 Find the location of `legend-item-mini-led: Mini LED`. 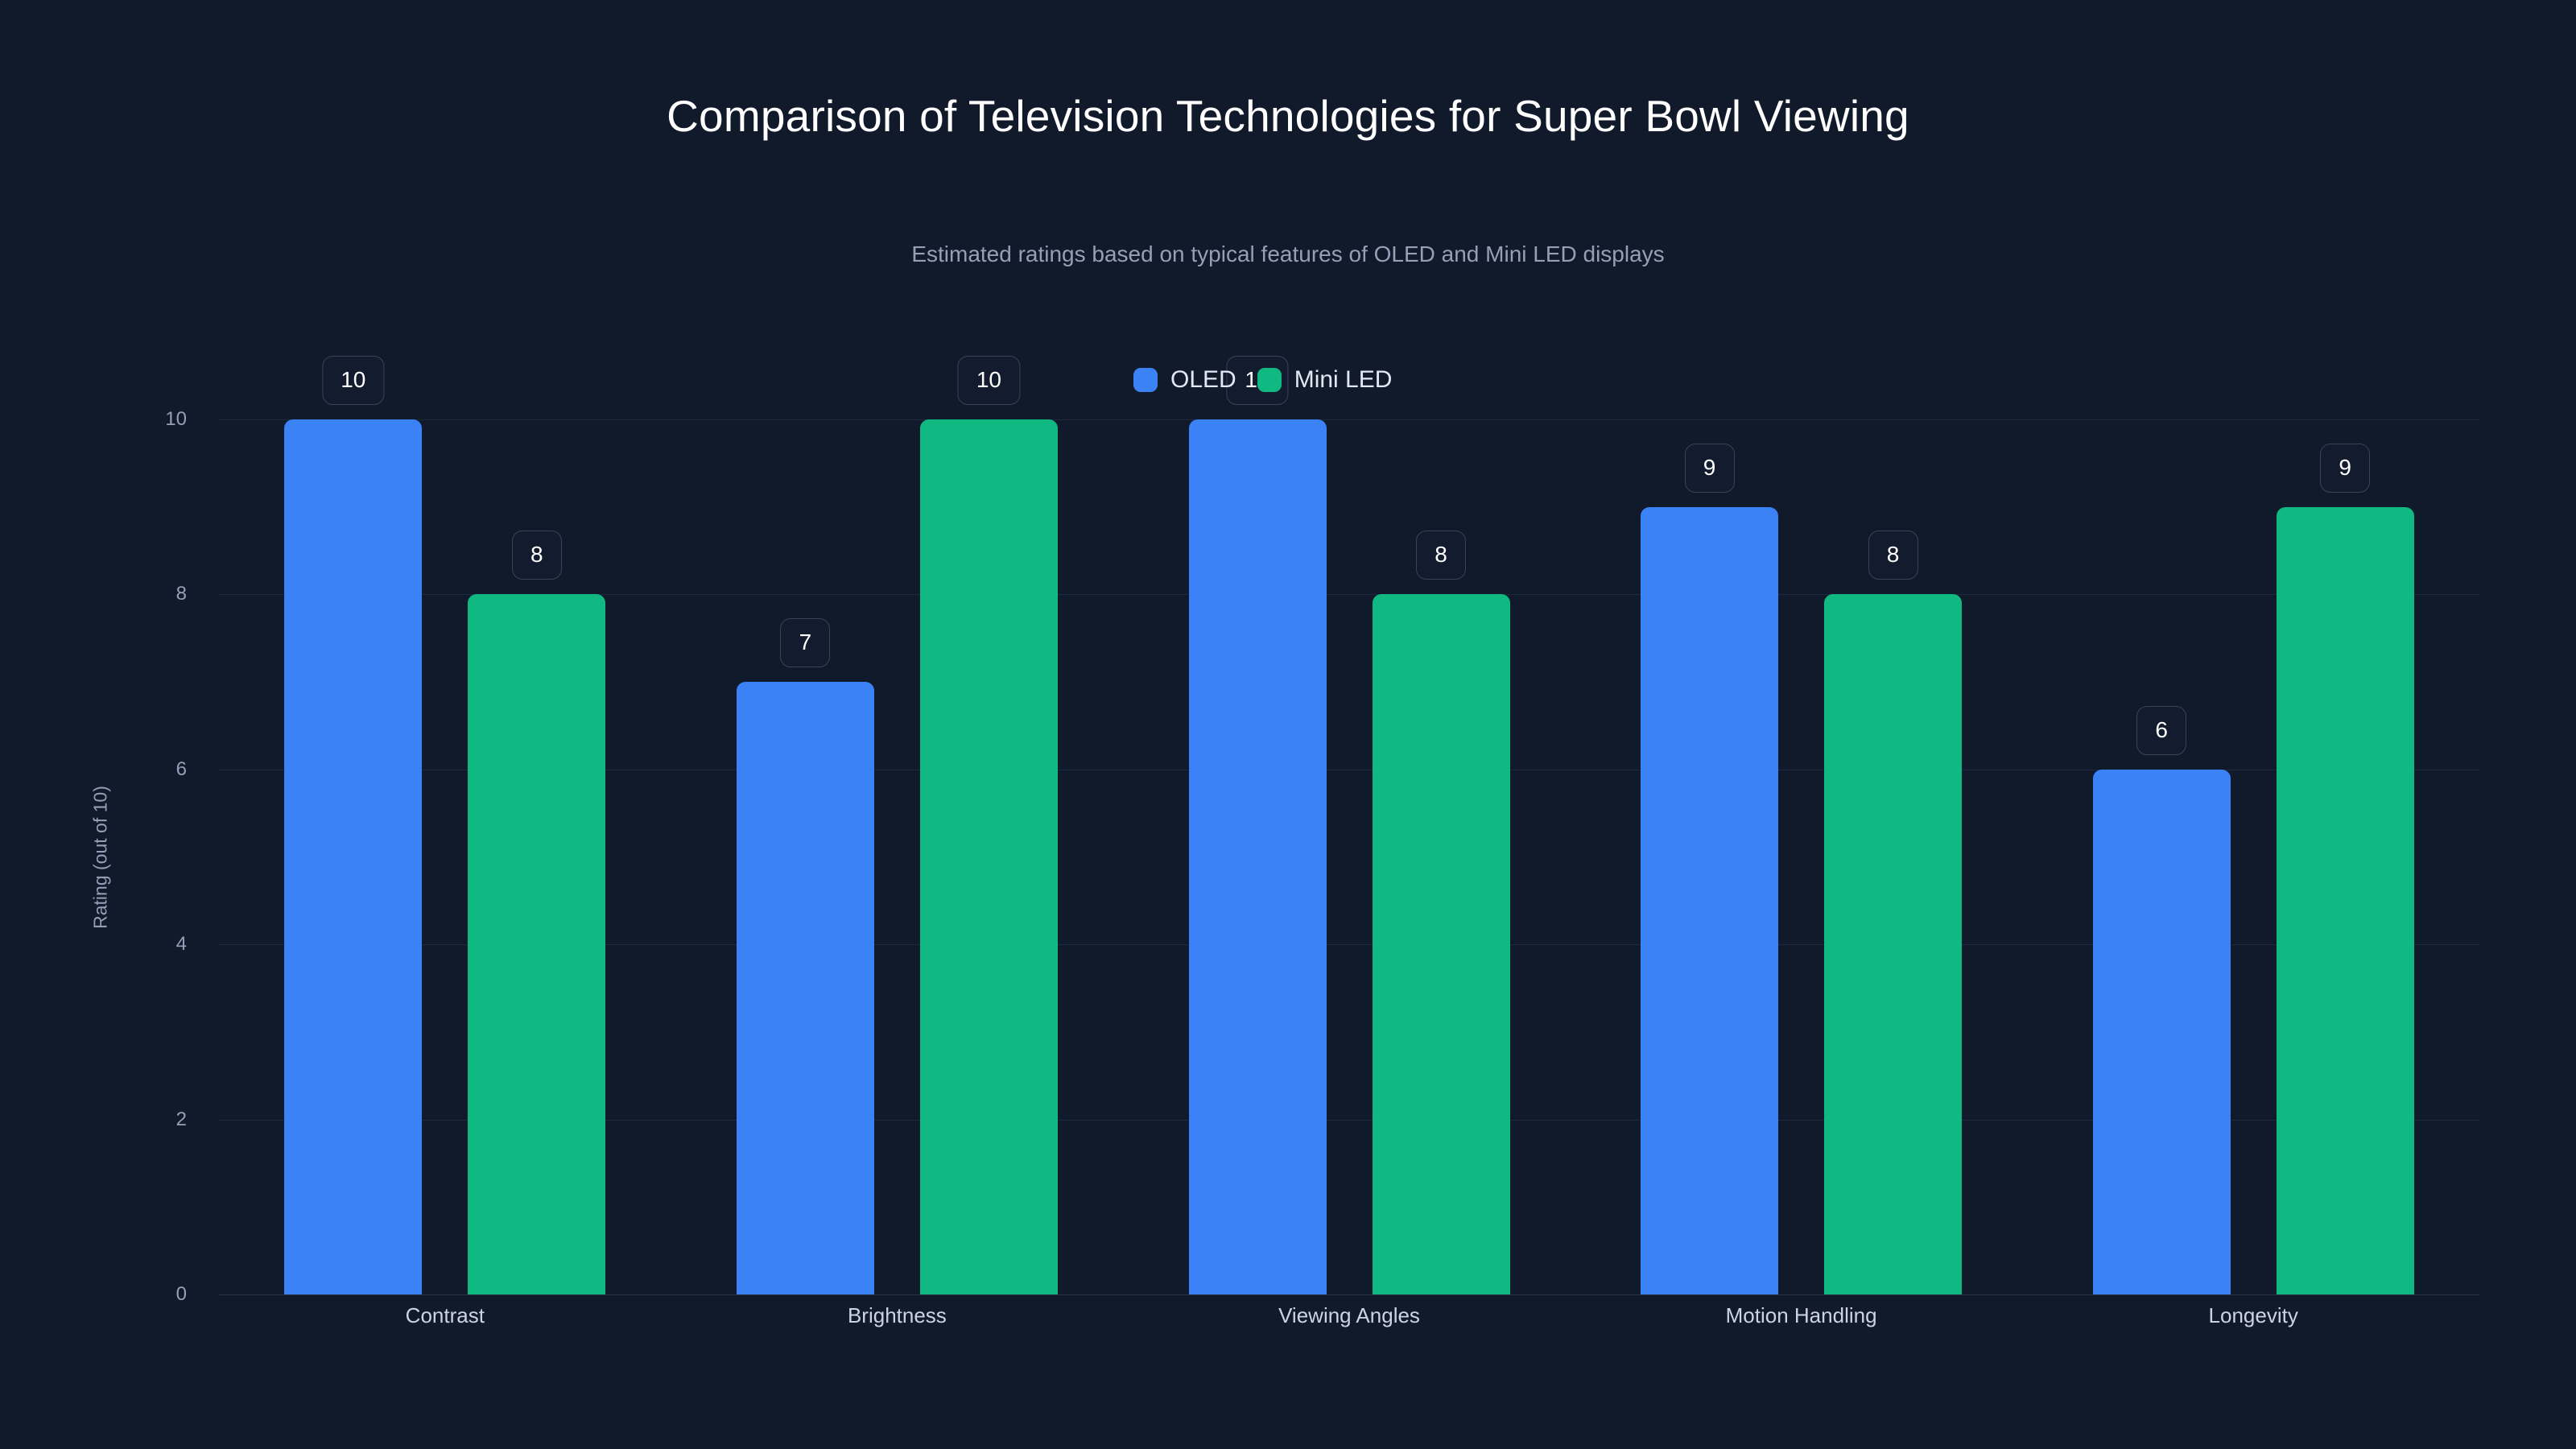

legend-item-mini-led: Mini LED is located at coordinates (1325, 380).